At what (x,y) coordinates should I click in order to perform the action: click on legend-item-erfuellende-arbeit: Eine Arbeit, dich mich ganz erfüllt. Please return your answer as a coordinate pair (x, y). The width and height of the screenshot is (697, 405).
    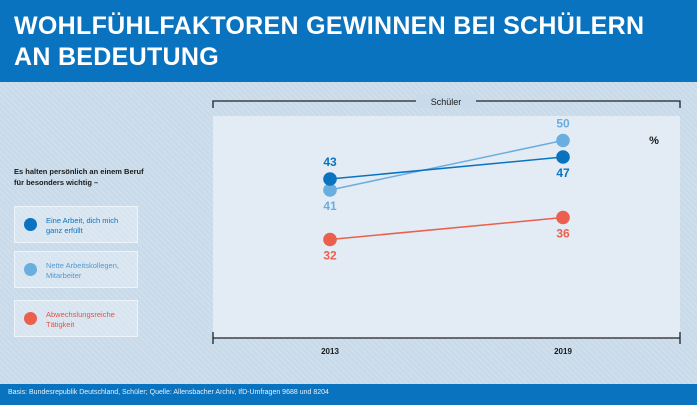
    Looking at the image, I should click on (76, 224).